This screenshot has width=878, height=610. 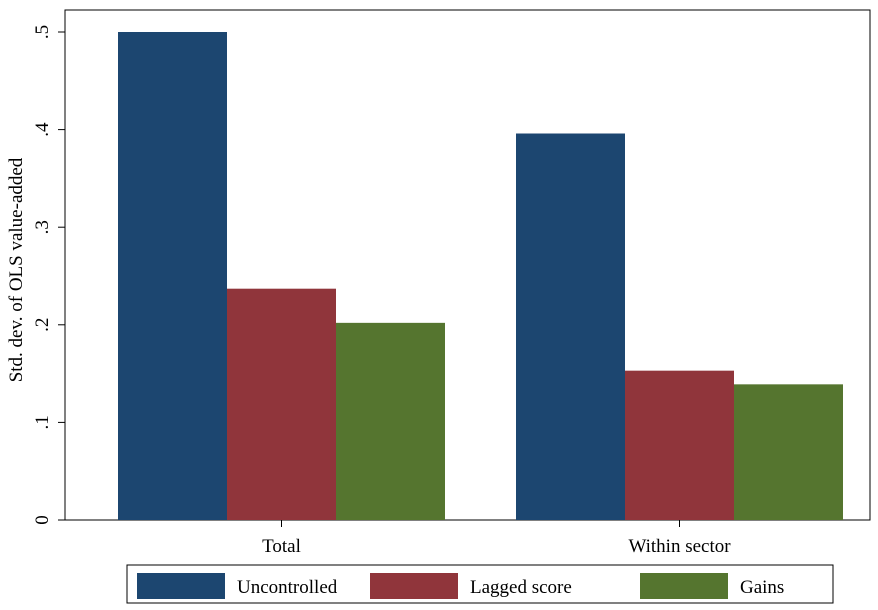 What do you see at coordinates (762, 587) in the screenshot?
I see `legend-label: Gains` at bounding box center [762, 587].